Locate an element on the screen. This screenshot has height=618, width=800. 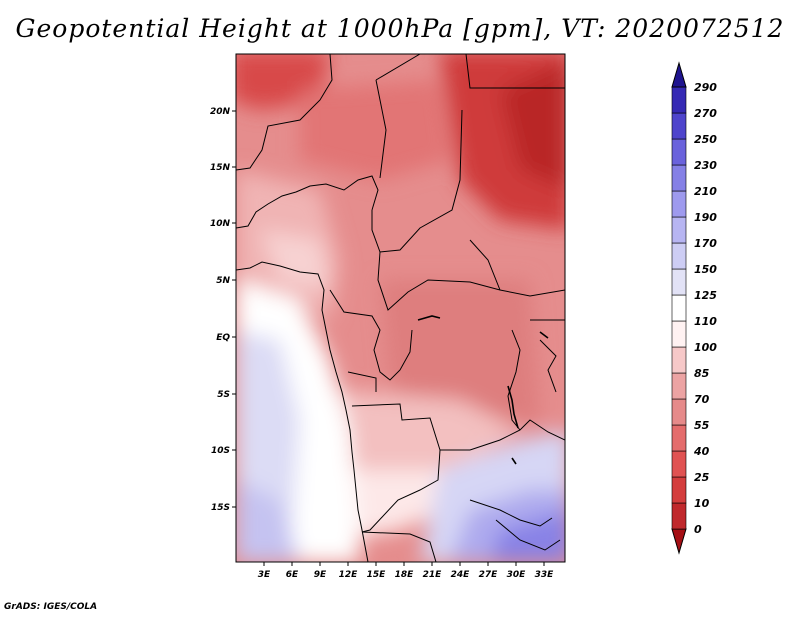
colorbar-label: 85 is located at coordinates (702, 373).